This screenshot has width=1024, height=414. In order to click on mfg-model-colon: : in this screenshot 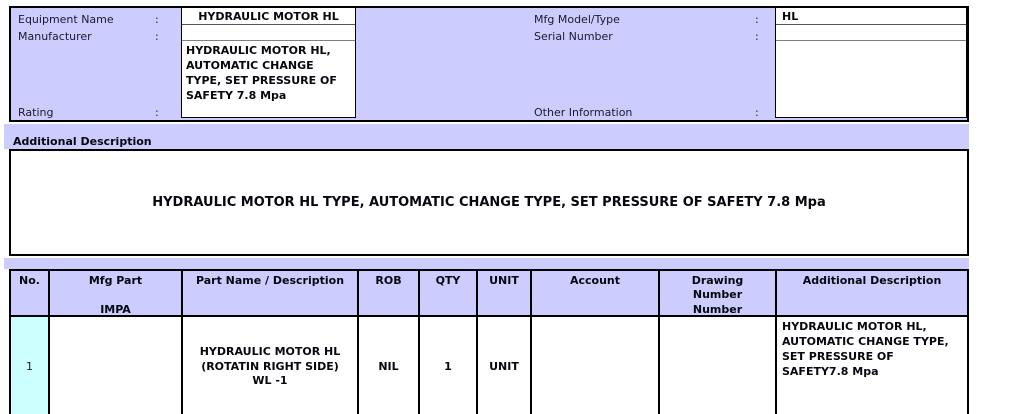, I will do `click(757, 19)`.